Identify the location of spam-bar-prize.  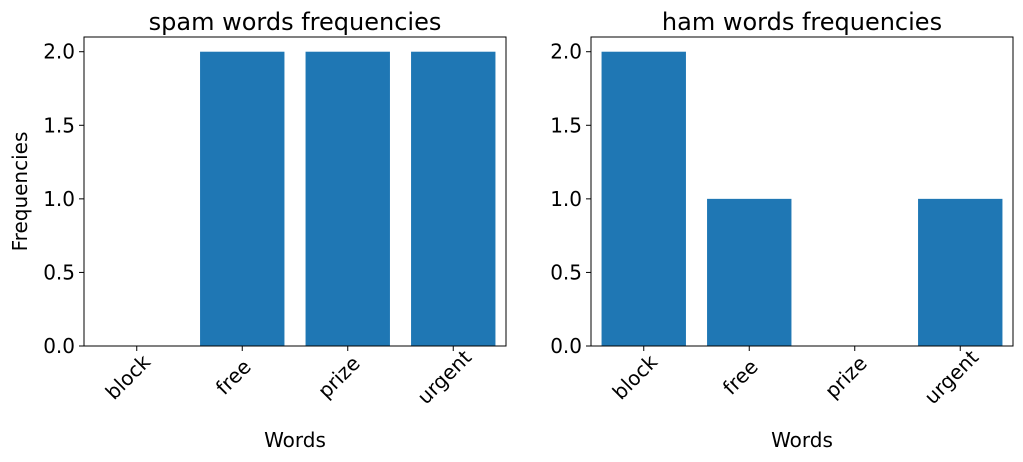
(347, 198).